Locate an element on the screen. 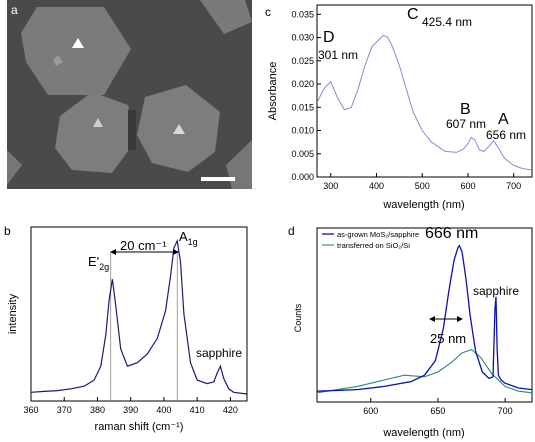 The height and width of the screenshot is (442, 535). pl-peak-label: 666 nm is located at coordinates (451, 233).